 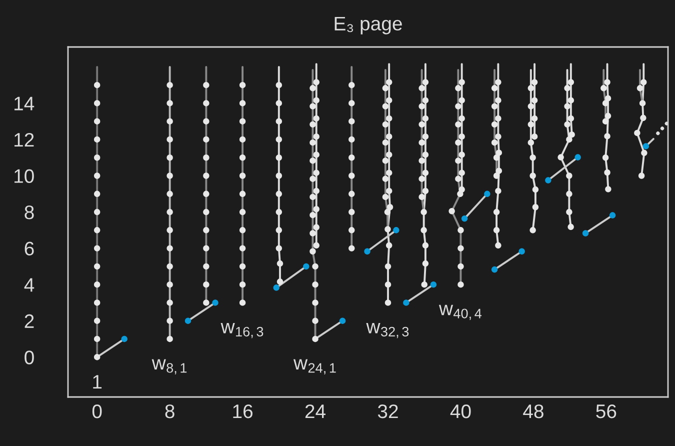 What do you see at coordinates (29, 321) in the screenshot?
I see `y-tick-label: 2` at bounding box center [29, 321].